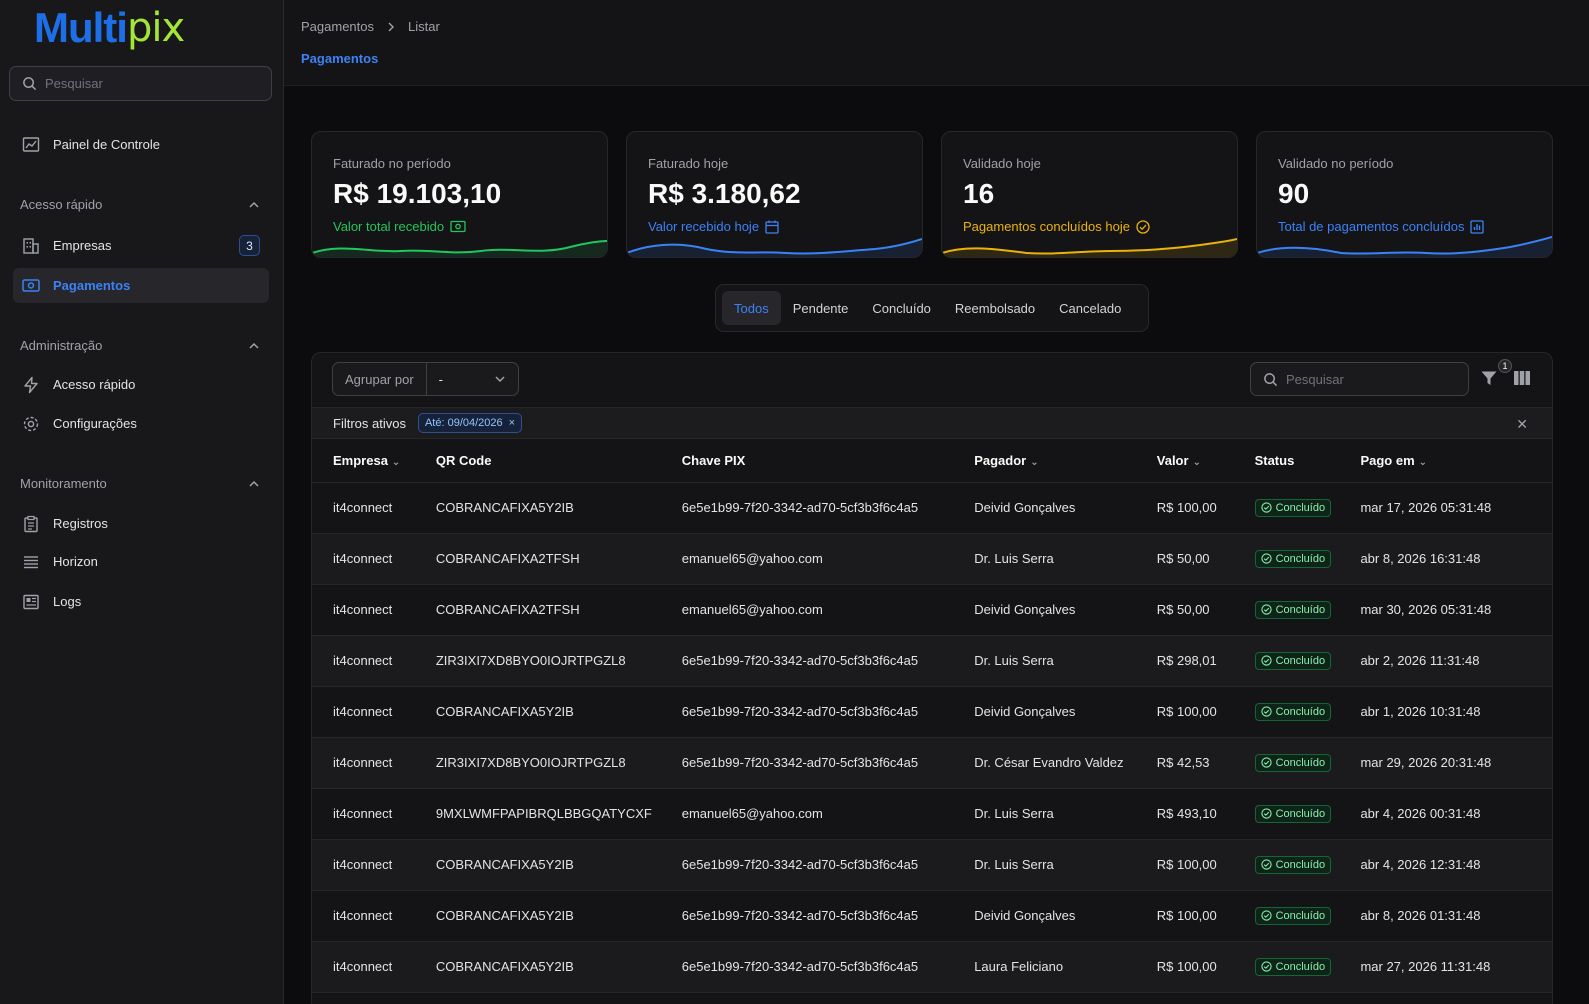  Describe the element at coordinates (1456, 610) in the screenshot. I see `cell-pago-em: mar 30, 2026 05:31:48` at that location.